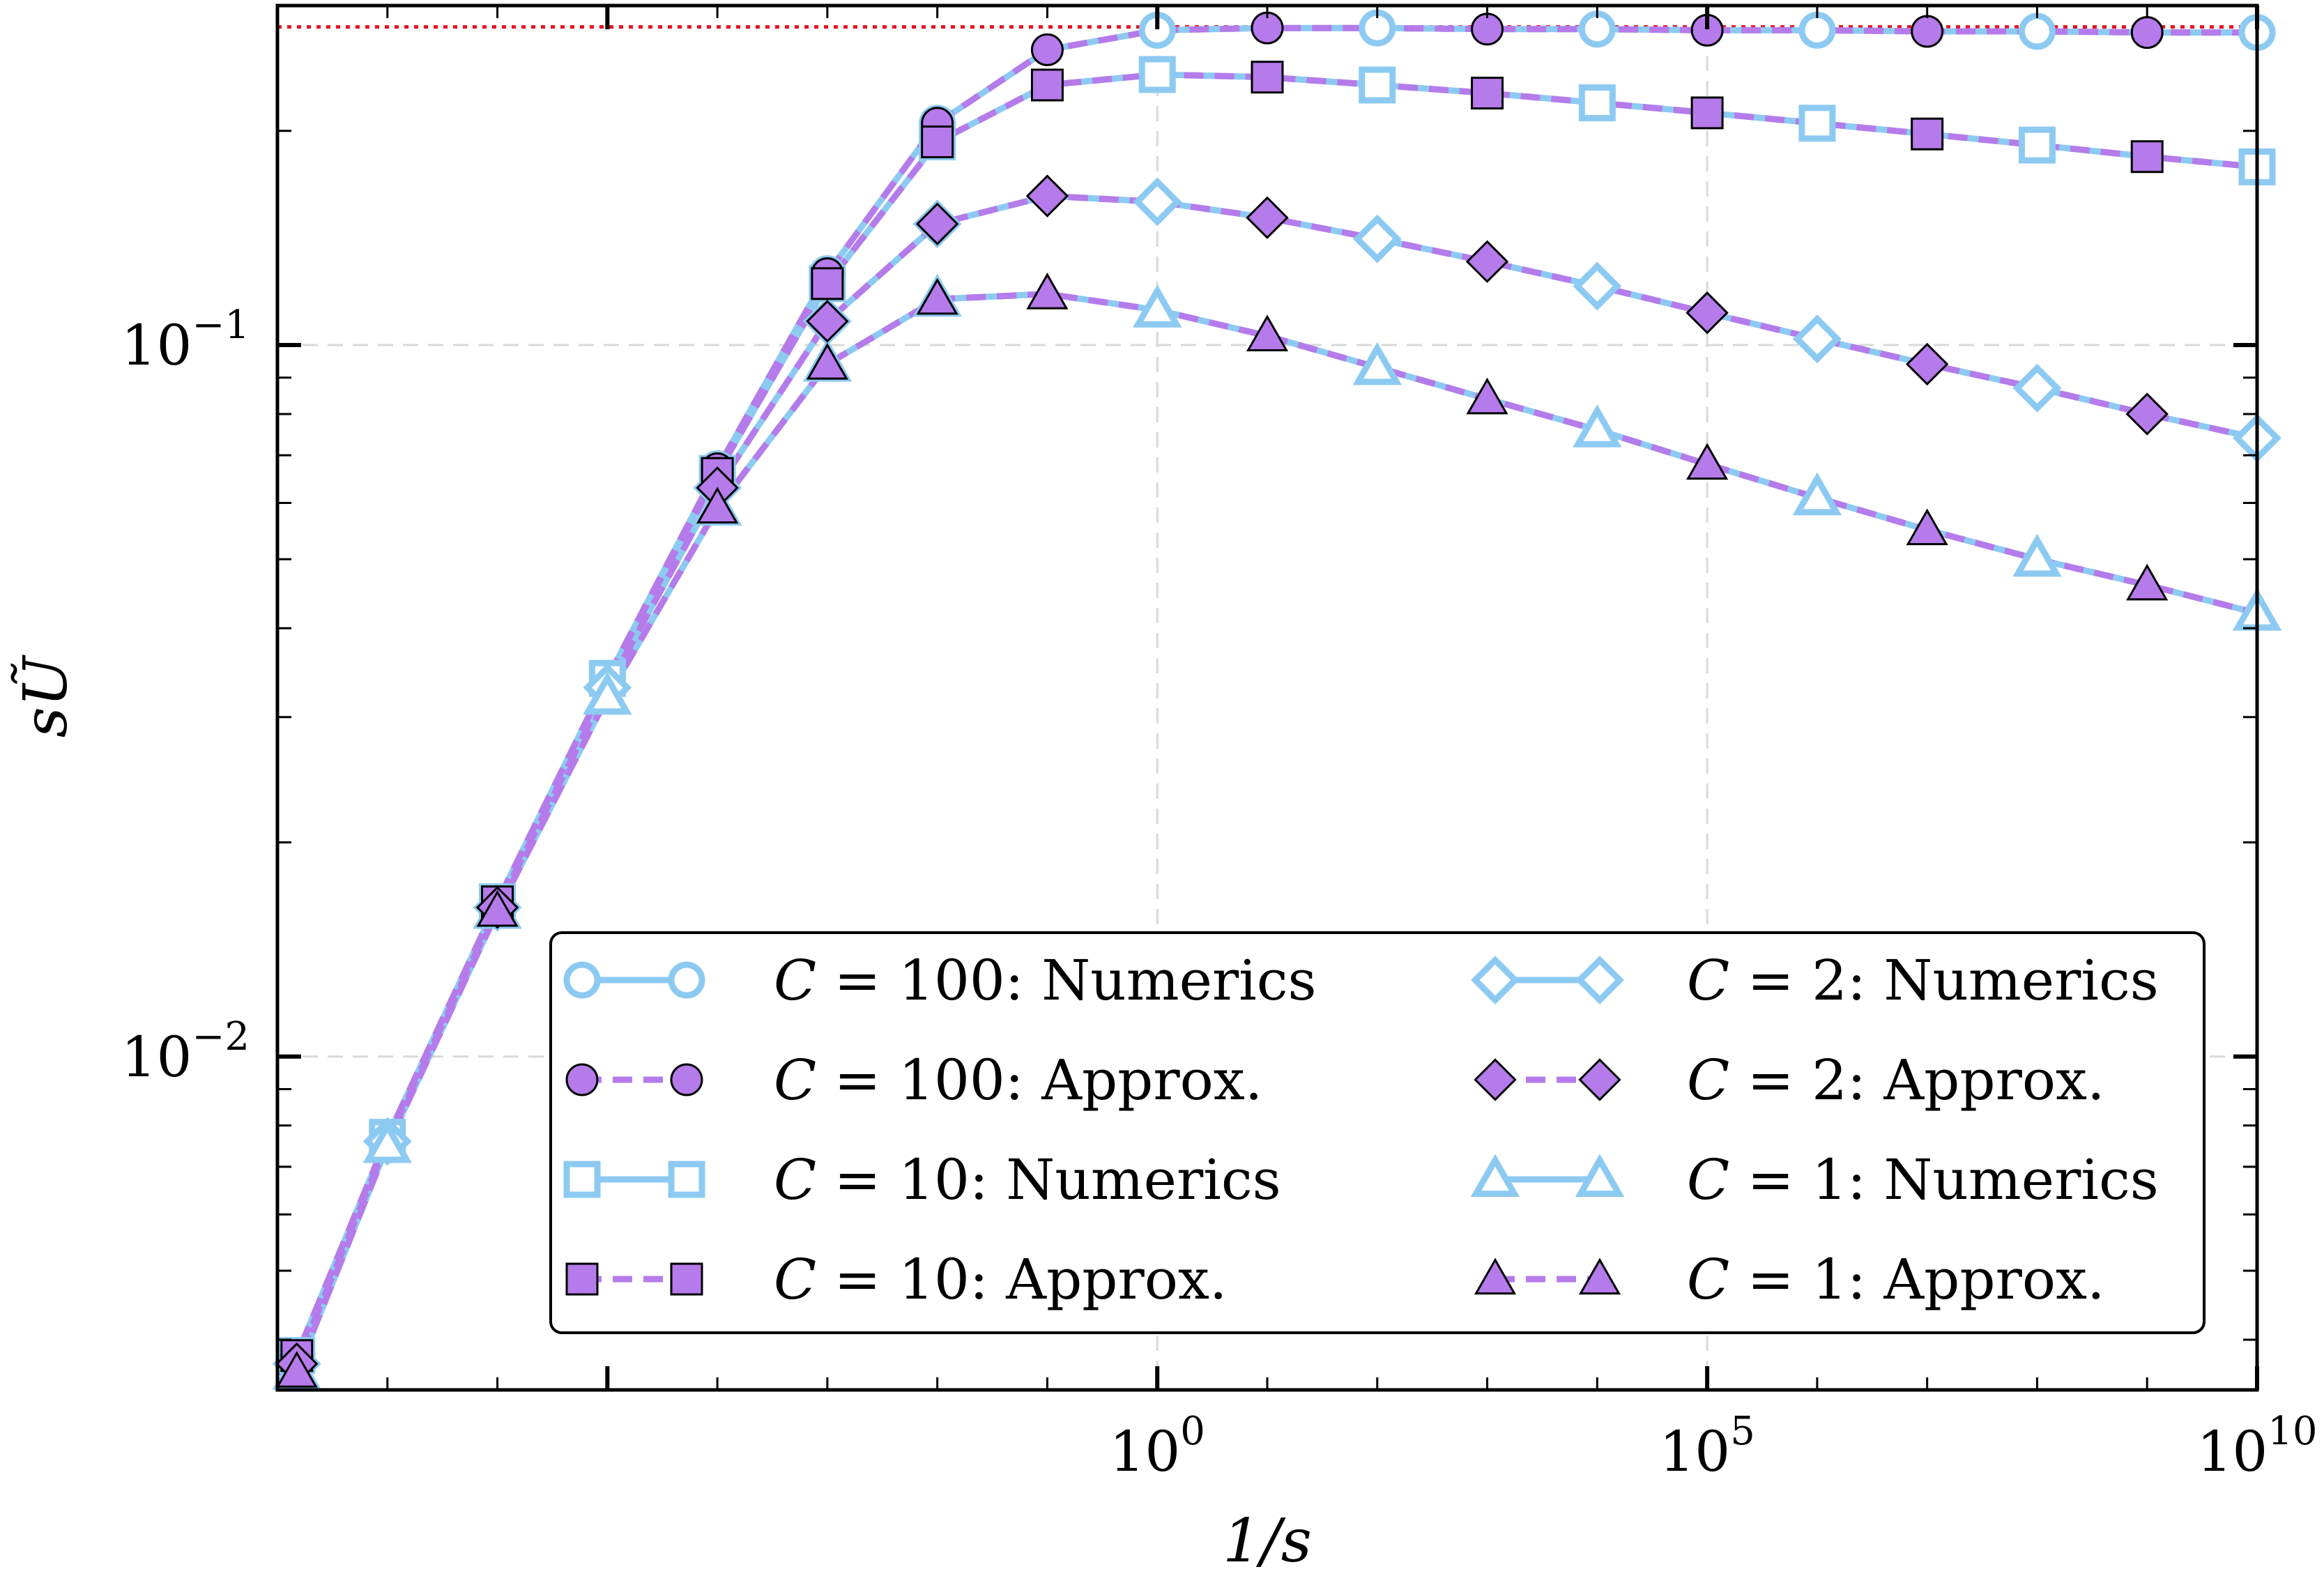  Describe the element at coordinates (1268, 1541) in the screenshot. I see `x-axis-title: 1/s` at that location.